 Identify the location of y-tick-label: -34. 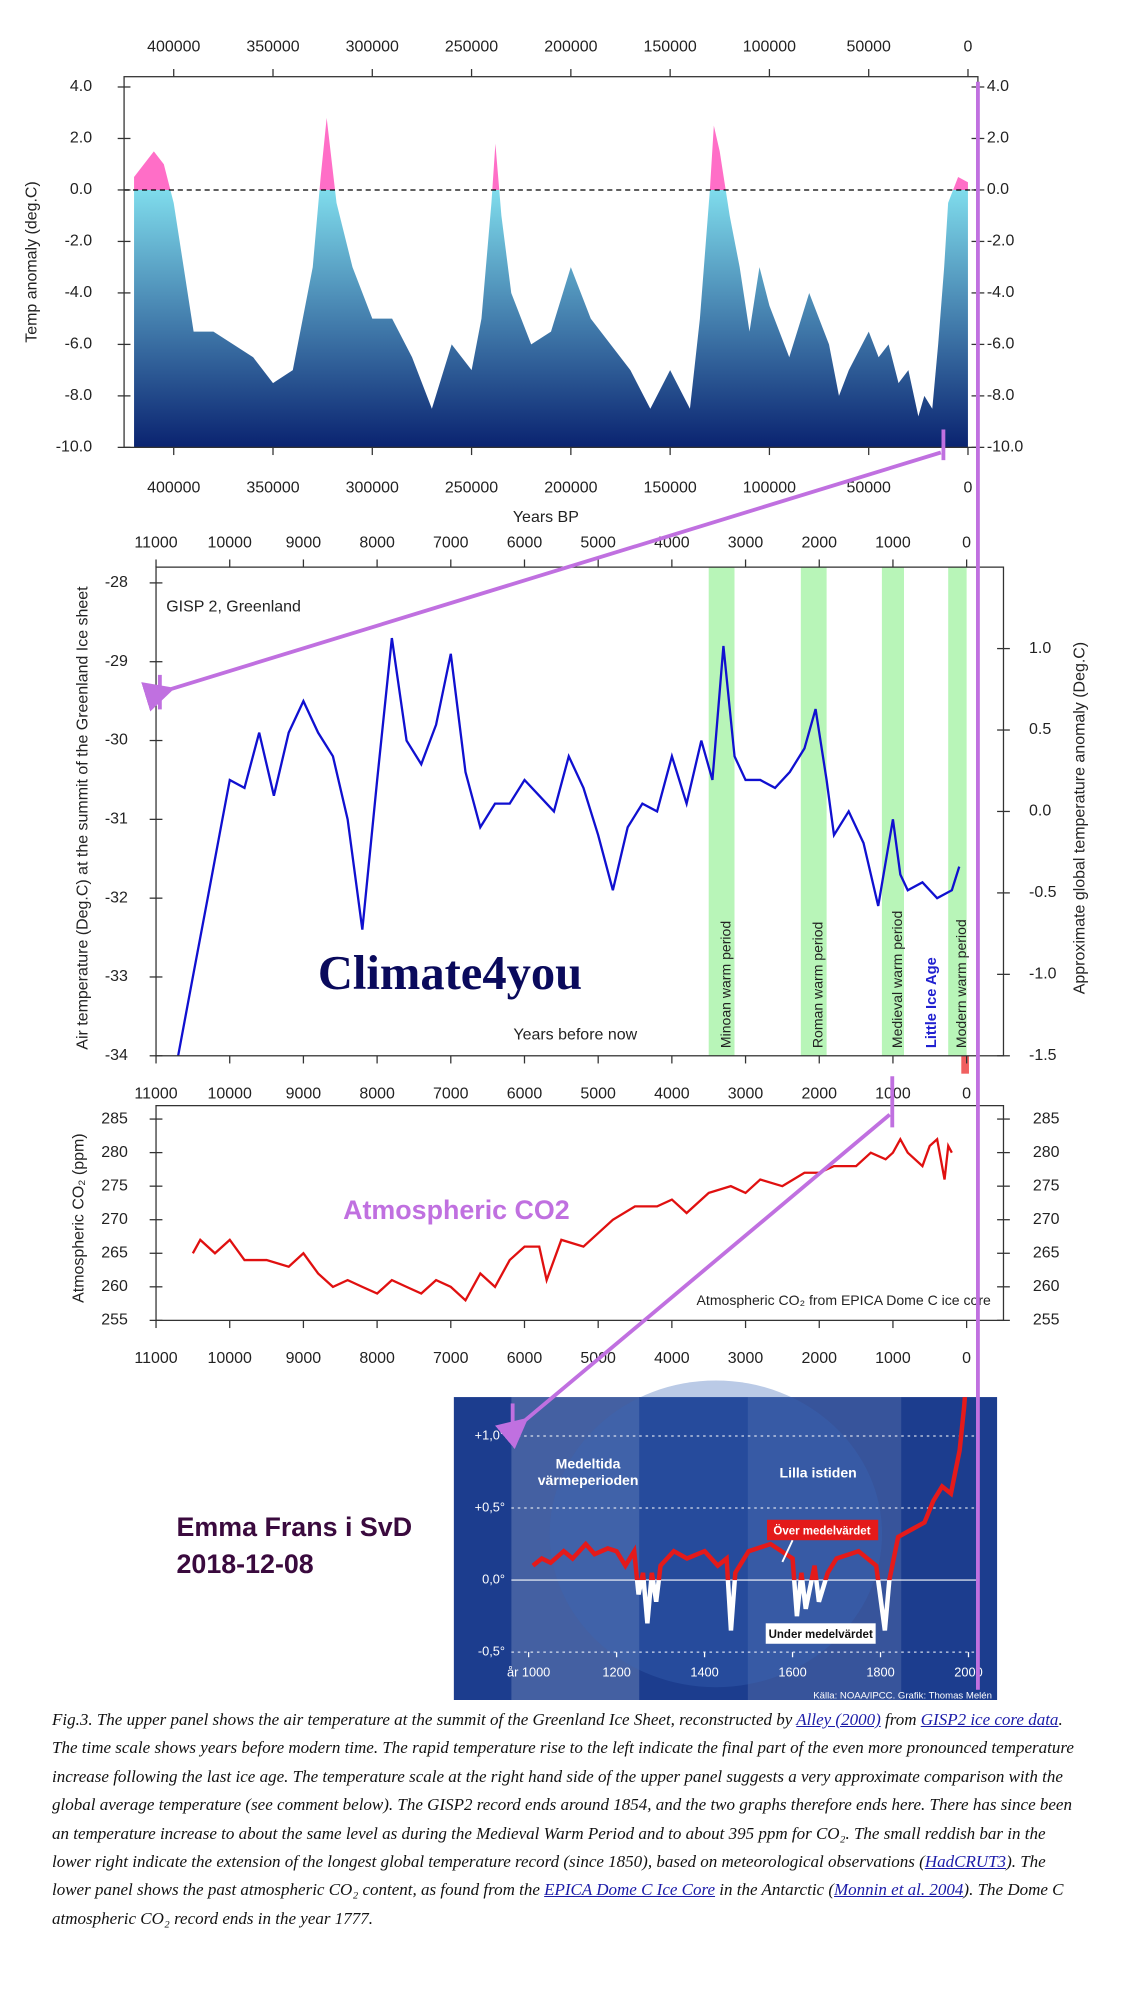
(116, 1055).